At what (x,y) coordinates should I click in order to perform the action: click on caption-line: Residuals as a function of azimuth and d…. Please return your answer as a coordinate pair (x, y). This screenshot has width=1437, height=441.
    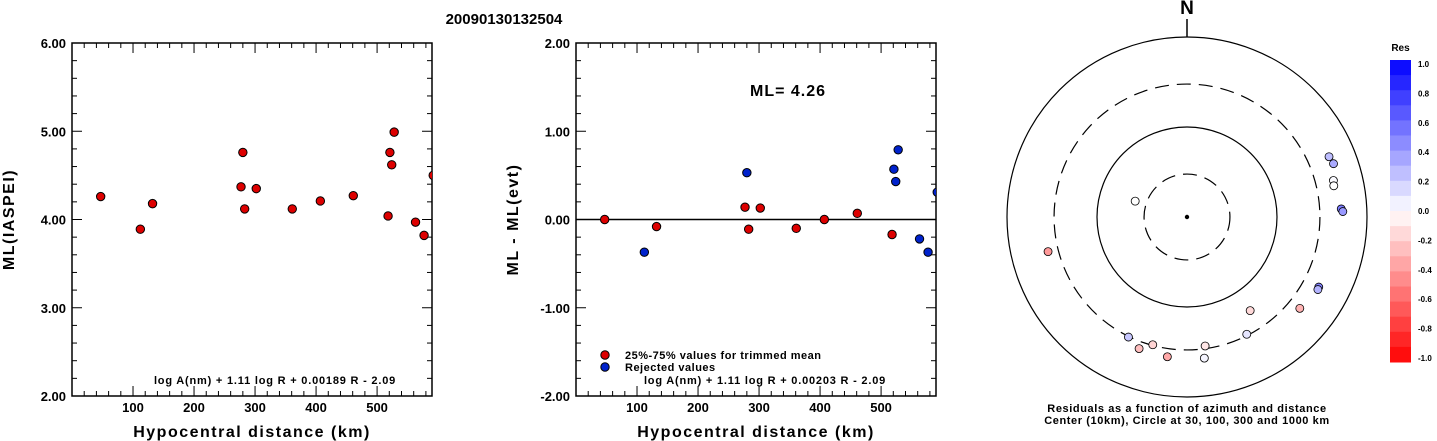
    Looking at the image, I should click on (1186, 409).